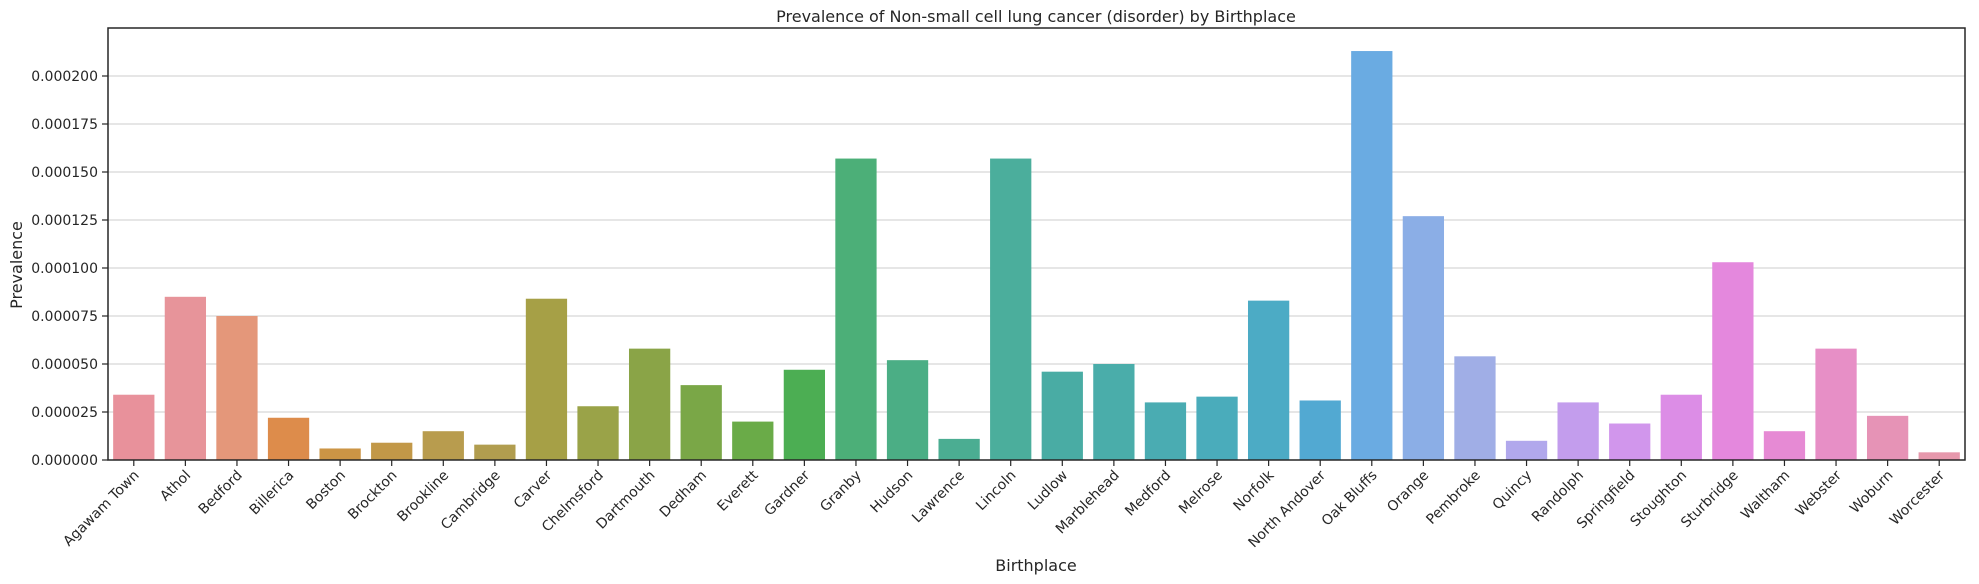 This screenshot has width=1979, height=584. What do you see at coordinates (185, 378) in the screenshot?
I see `bar-athol` at bounding box center [185, 378].